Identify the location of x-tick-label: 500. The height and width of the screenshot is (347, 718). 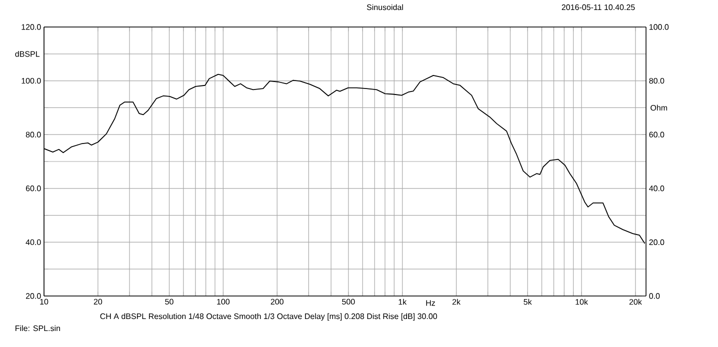
(348, 301).